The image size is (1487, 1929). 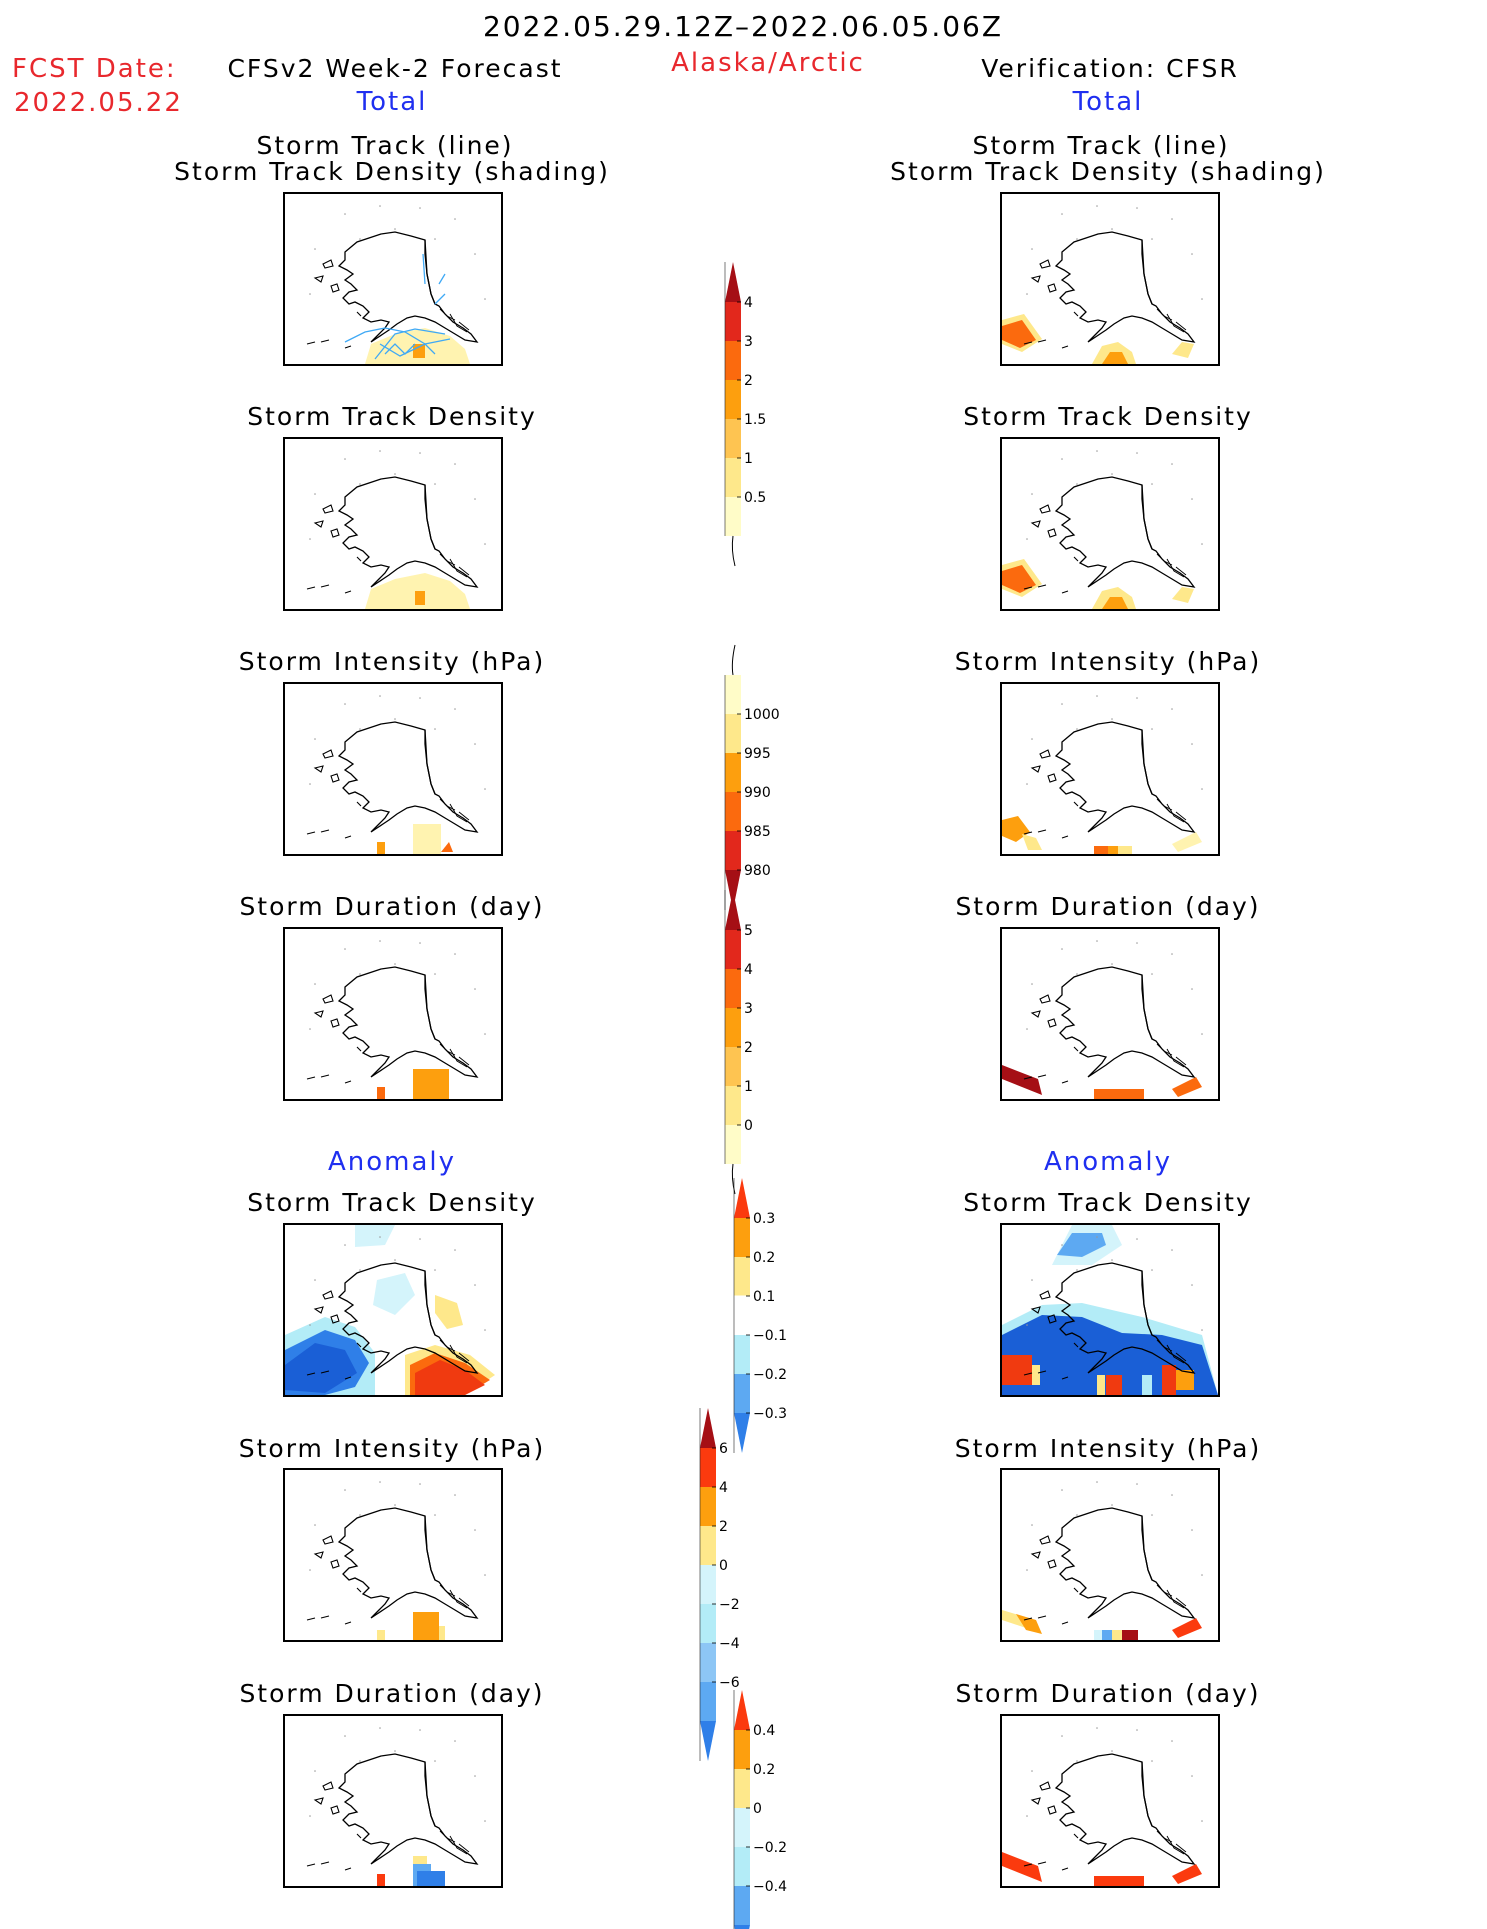 I want to click on total-label-right: Total, so click(x=1108, y=102).